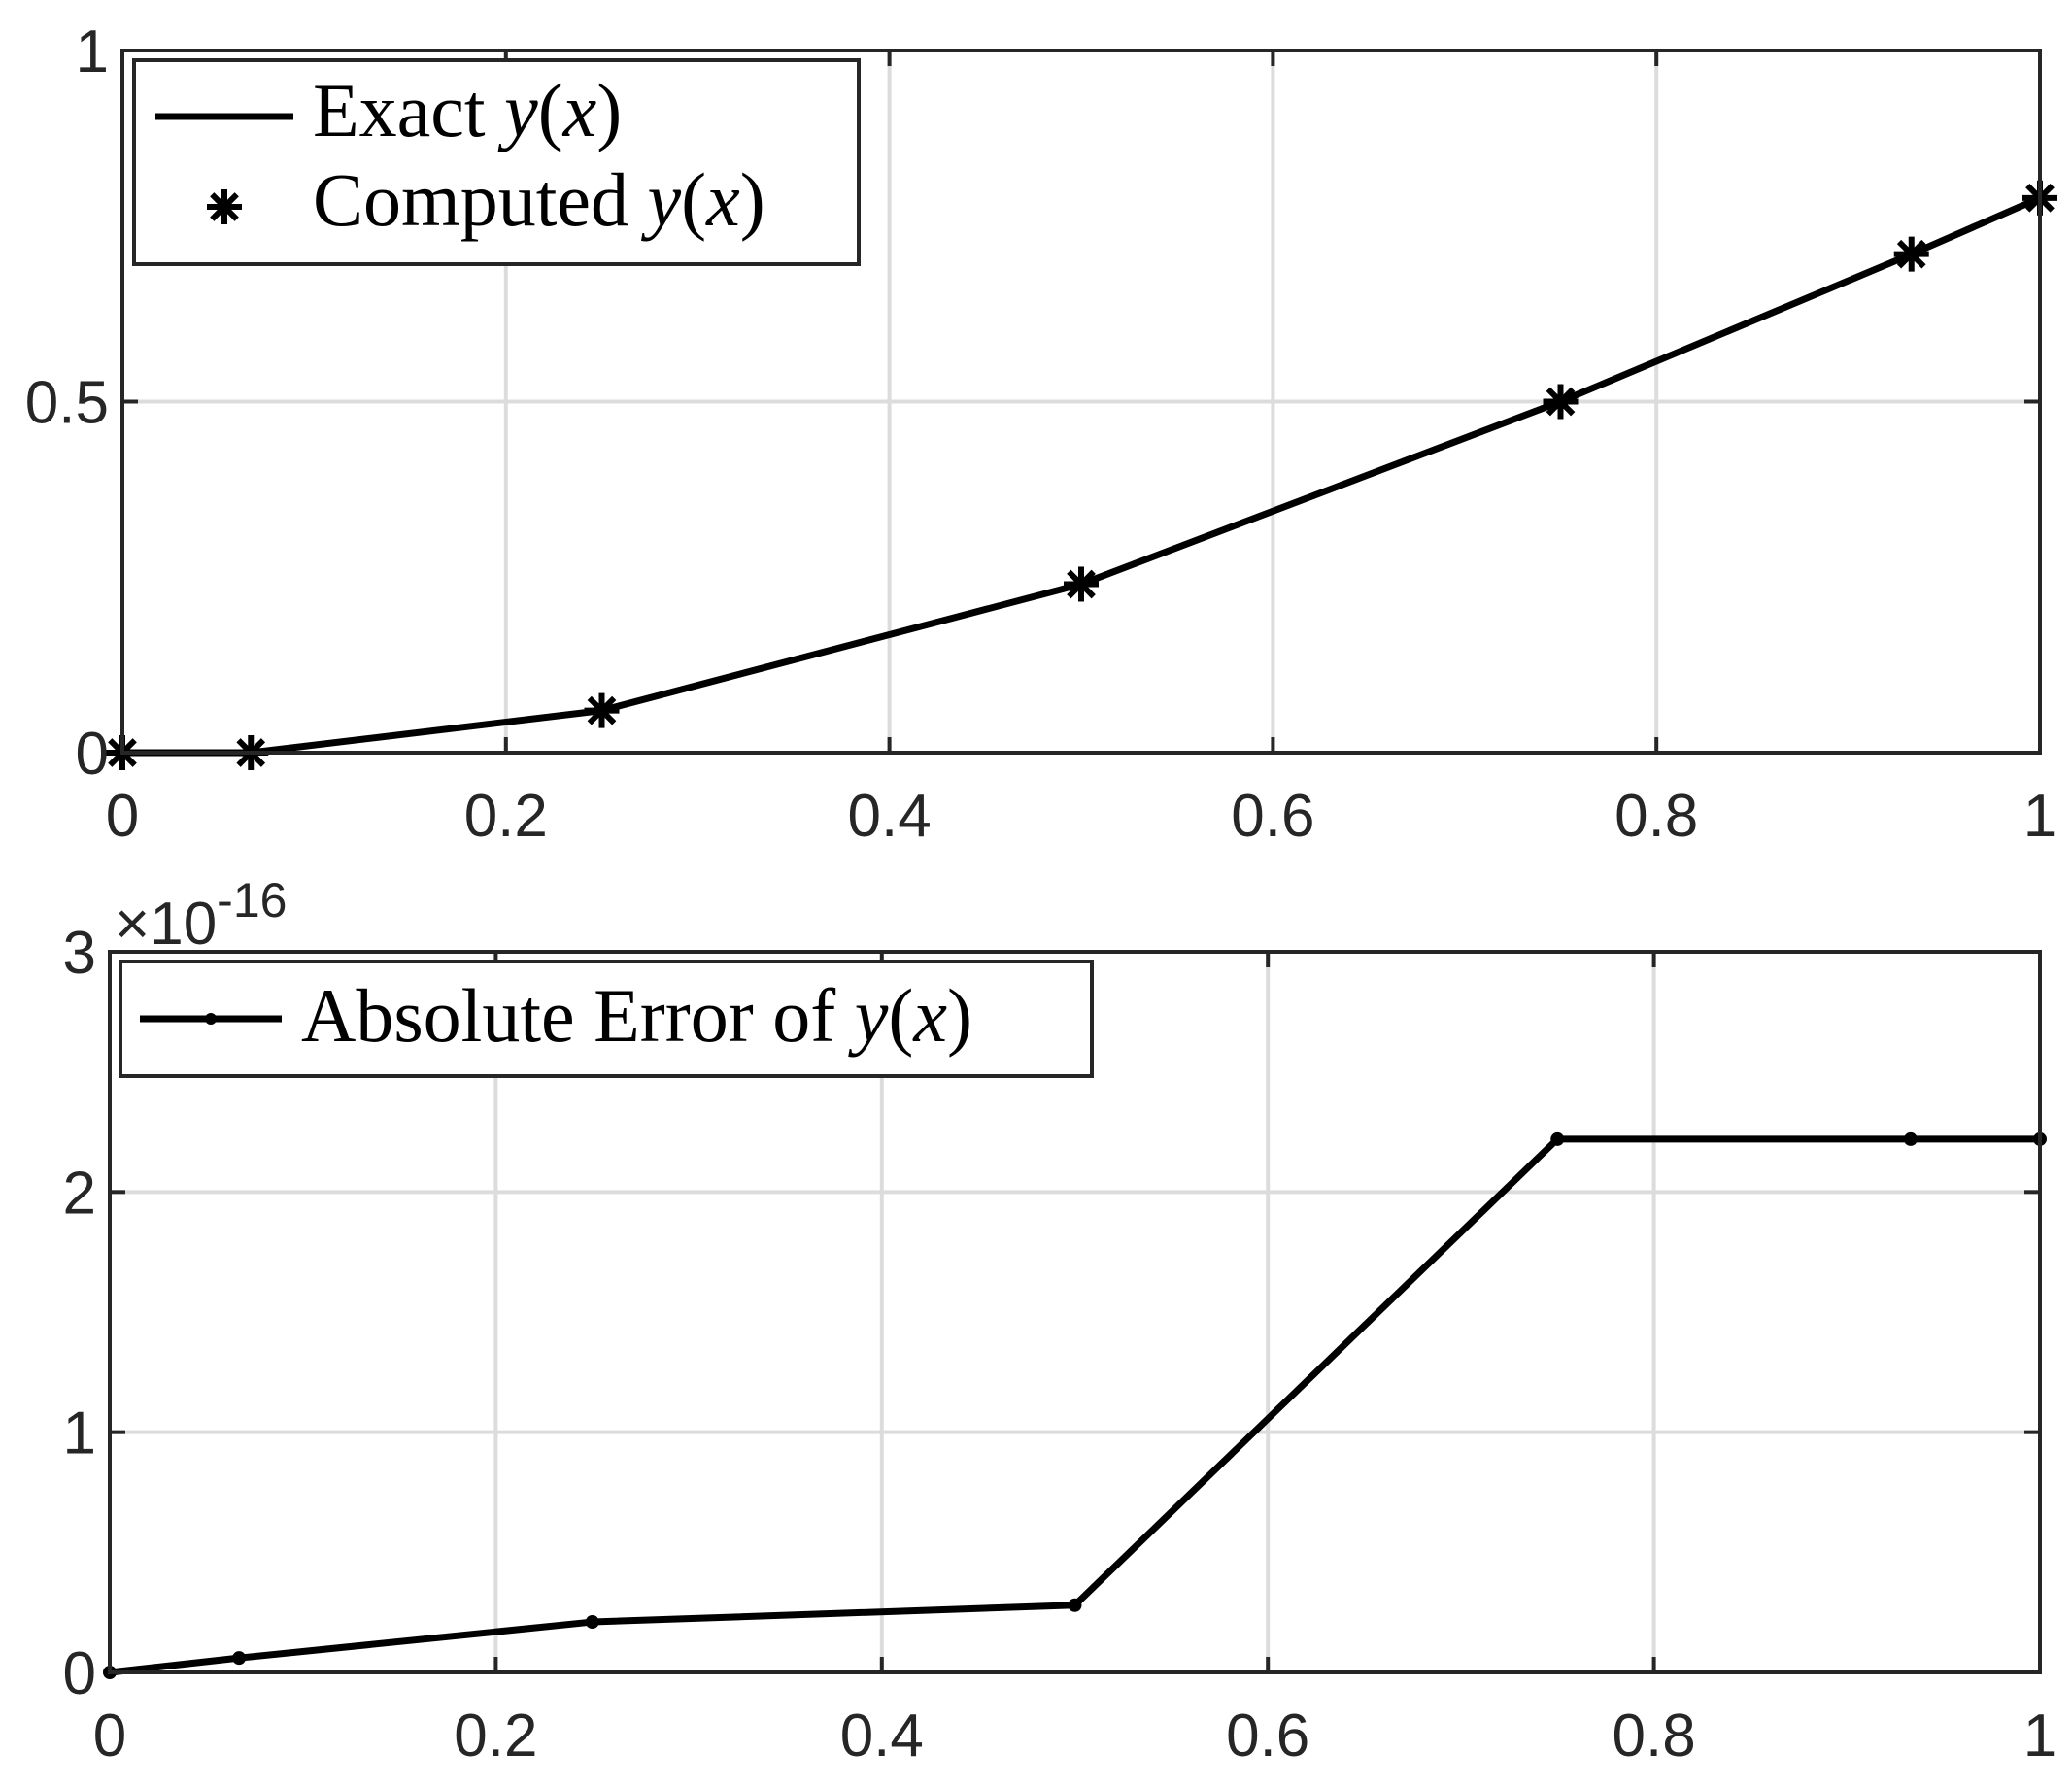 The width and height of the screenshot is (2072, 1787). Describe the element at coordinates (636, 1016) in the screenshot. I see `legend-error-label: Absolute Error of y(x)` at that location.